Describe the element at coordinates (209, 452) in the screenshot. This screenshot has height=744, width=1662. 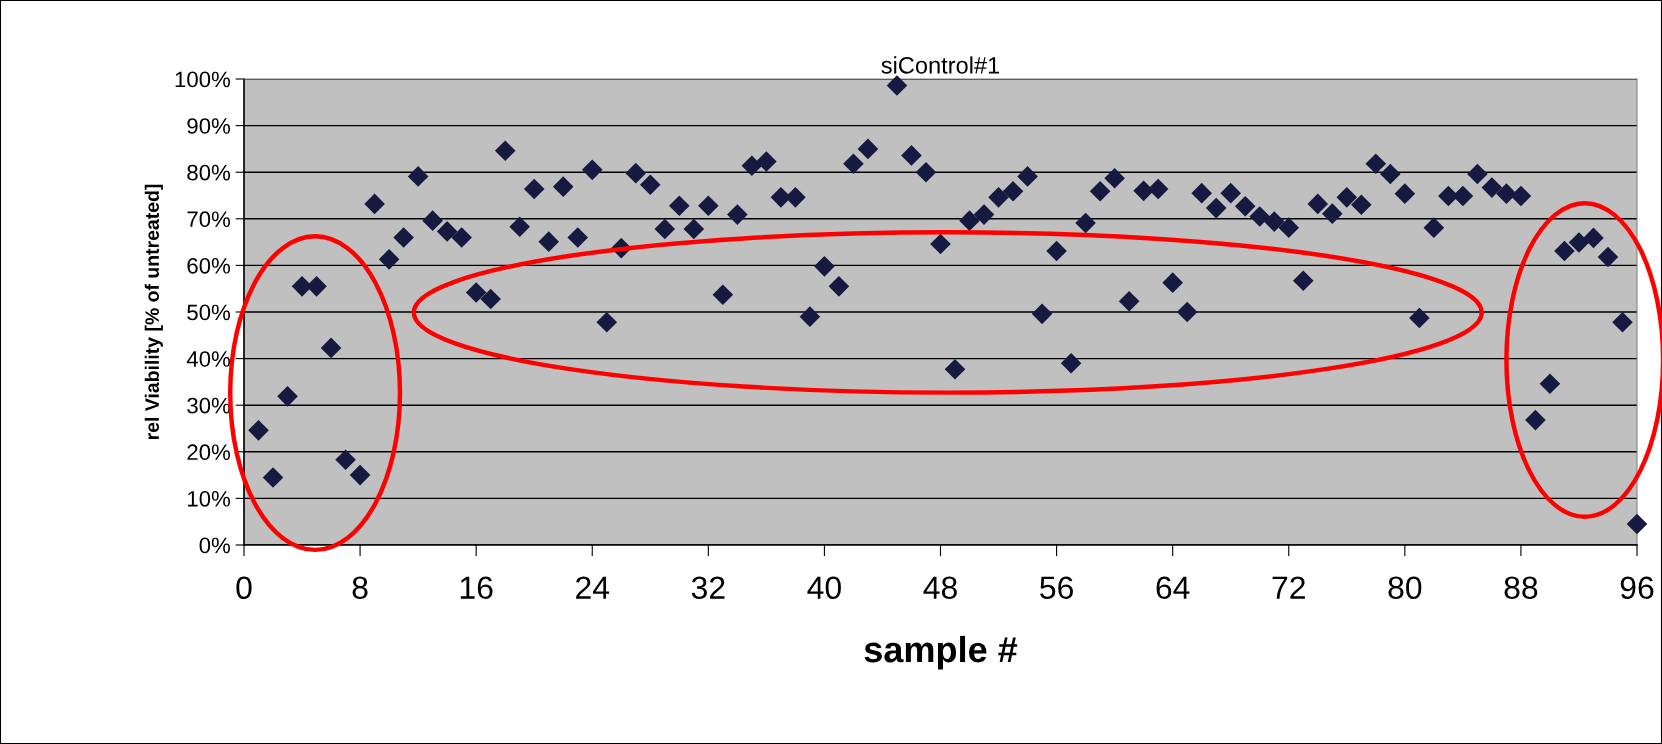
I see `y-tick-label: 20%` at that location.